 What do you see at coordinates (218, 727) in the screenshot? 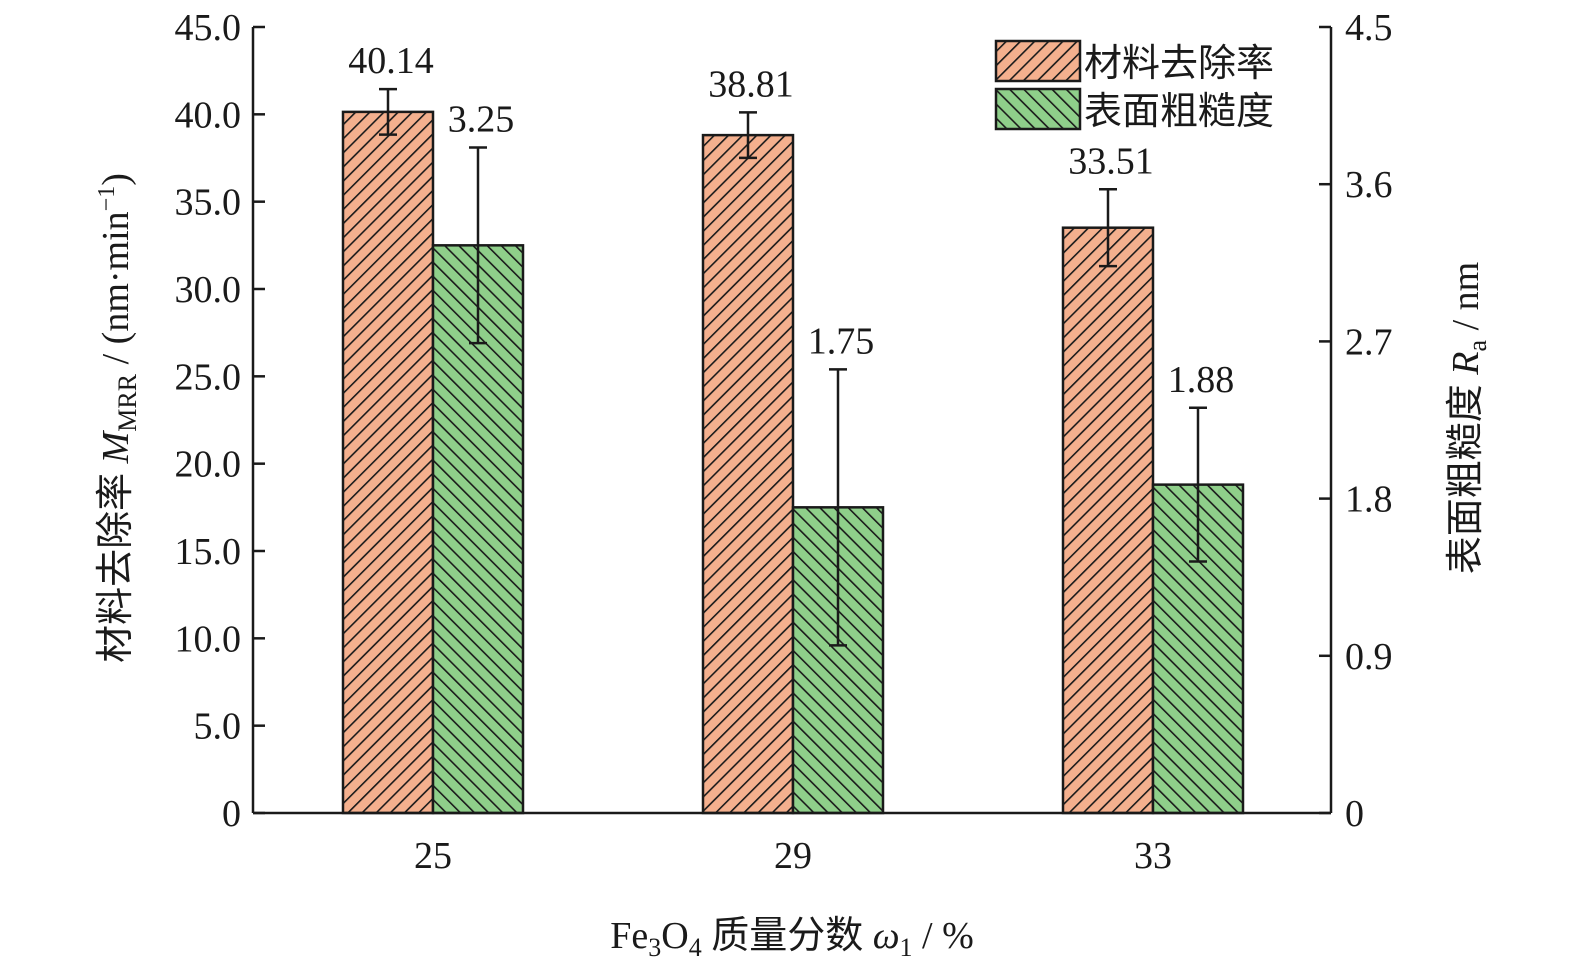
I see `y-left-tick-label: 5.0` at bounding box center [218, 727].